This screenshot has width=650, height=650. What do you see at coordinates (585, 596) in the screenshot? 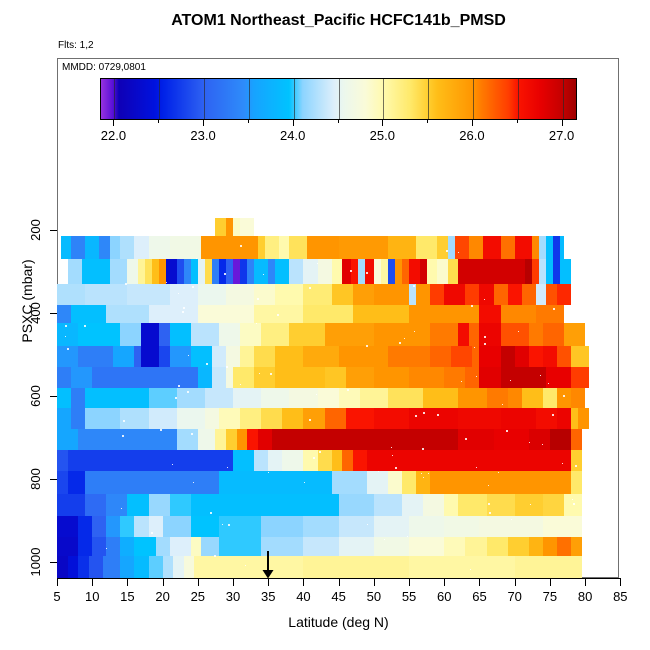
I see `x-tick-label: 80` at bounding box center [585, 596].